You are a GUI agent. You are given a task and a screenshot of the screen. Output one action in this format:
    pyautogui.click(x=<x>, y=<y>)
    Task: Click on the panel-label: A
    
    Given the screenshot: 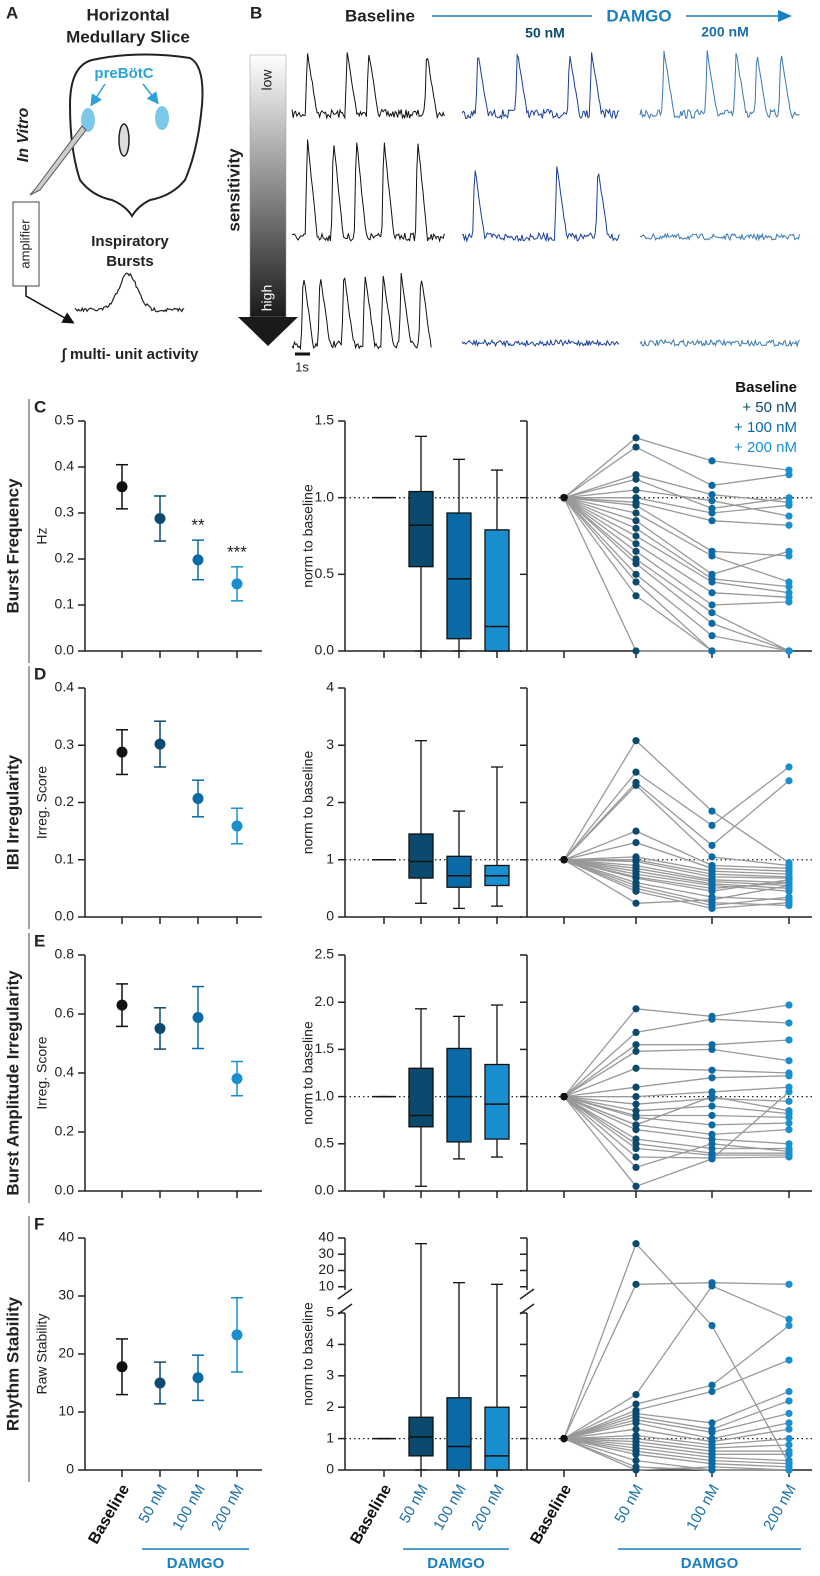 What is the action you would take?
    pyautogui.click(x=12, y=12)
    